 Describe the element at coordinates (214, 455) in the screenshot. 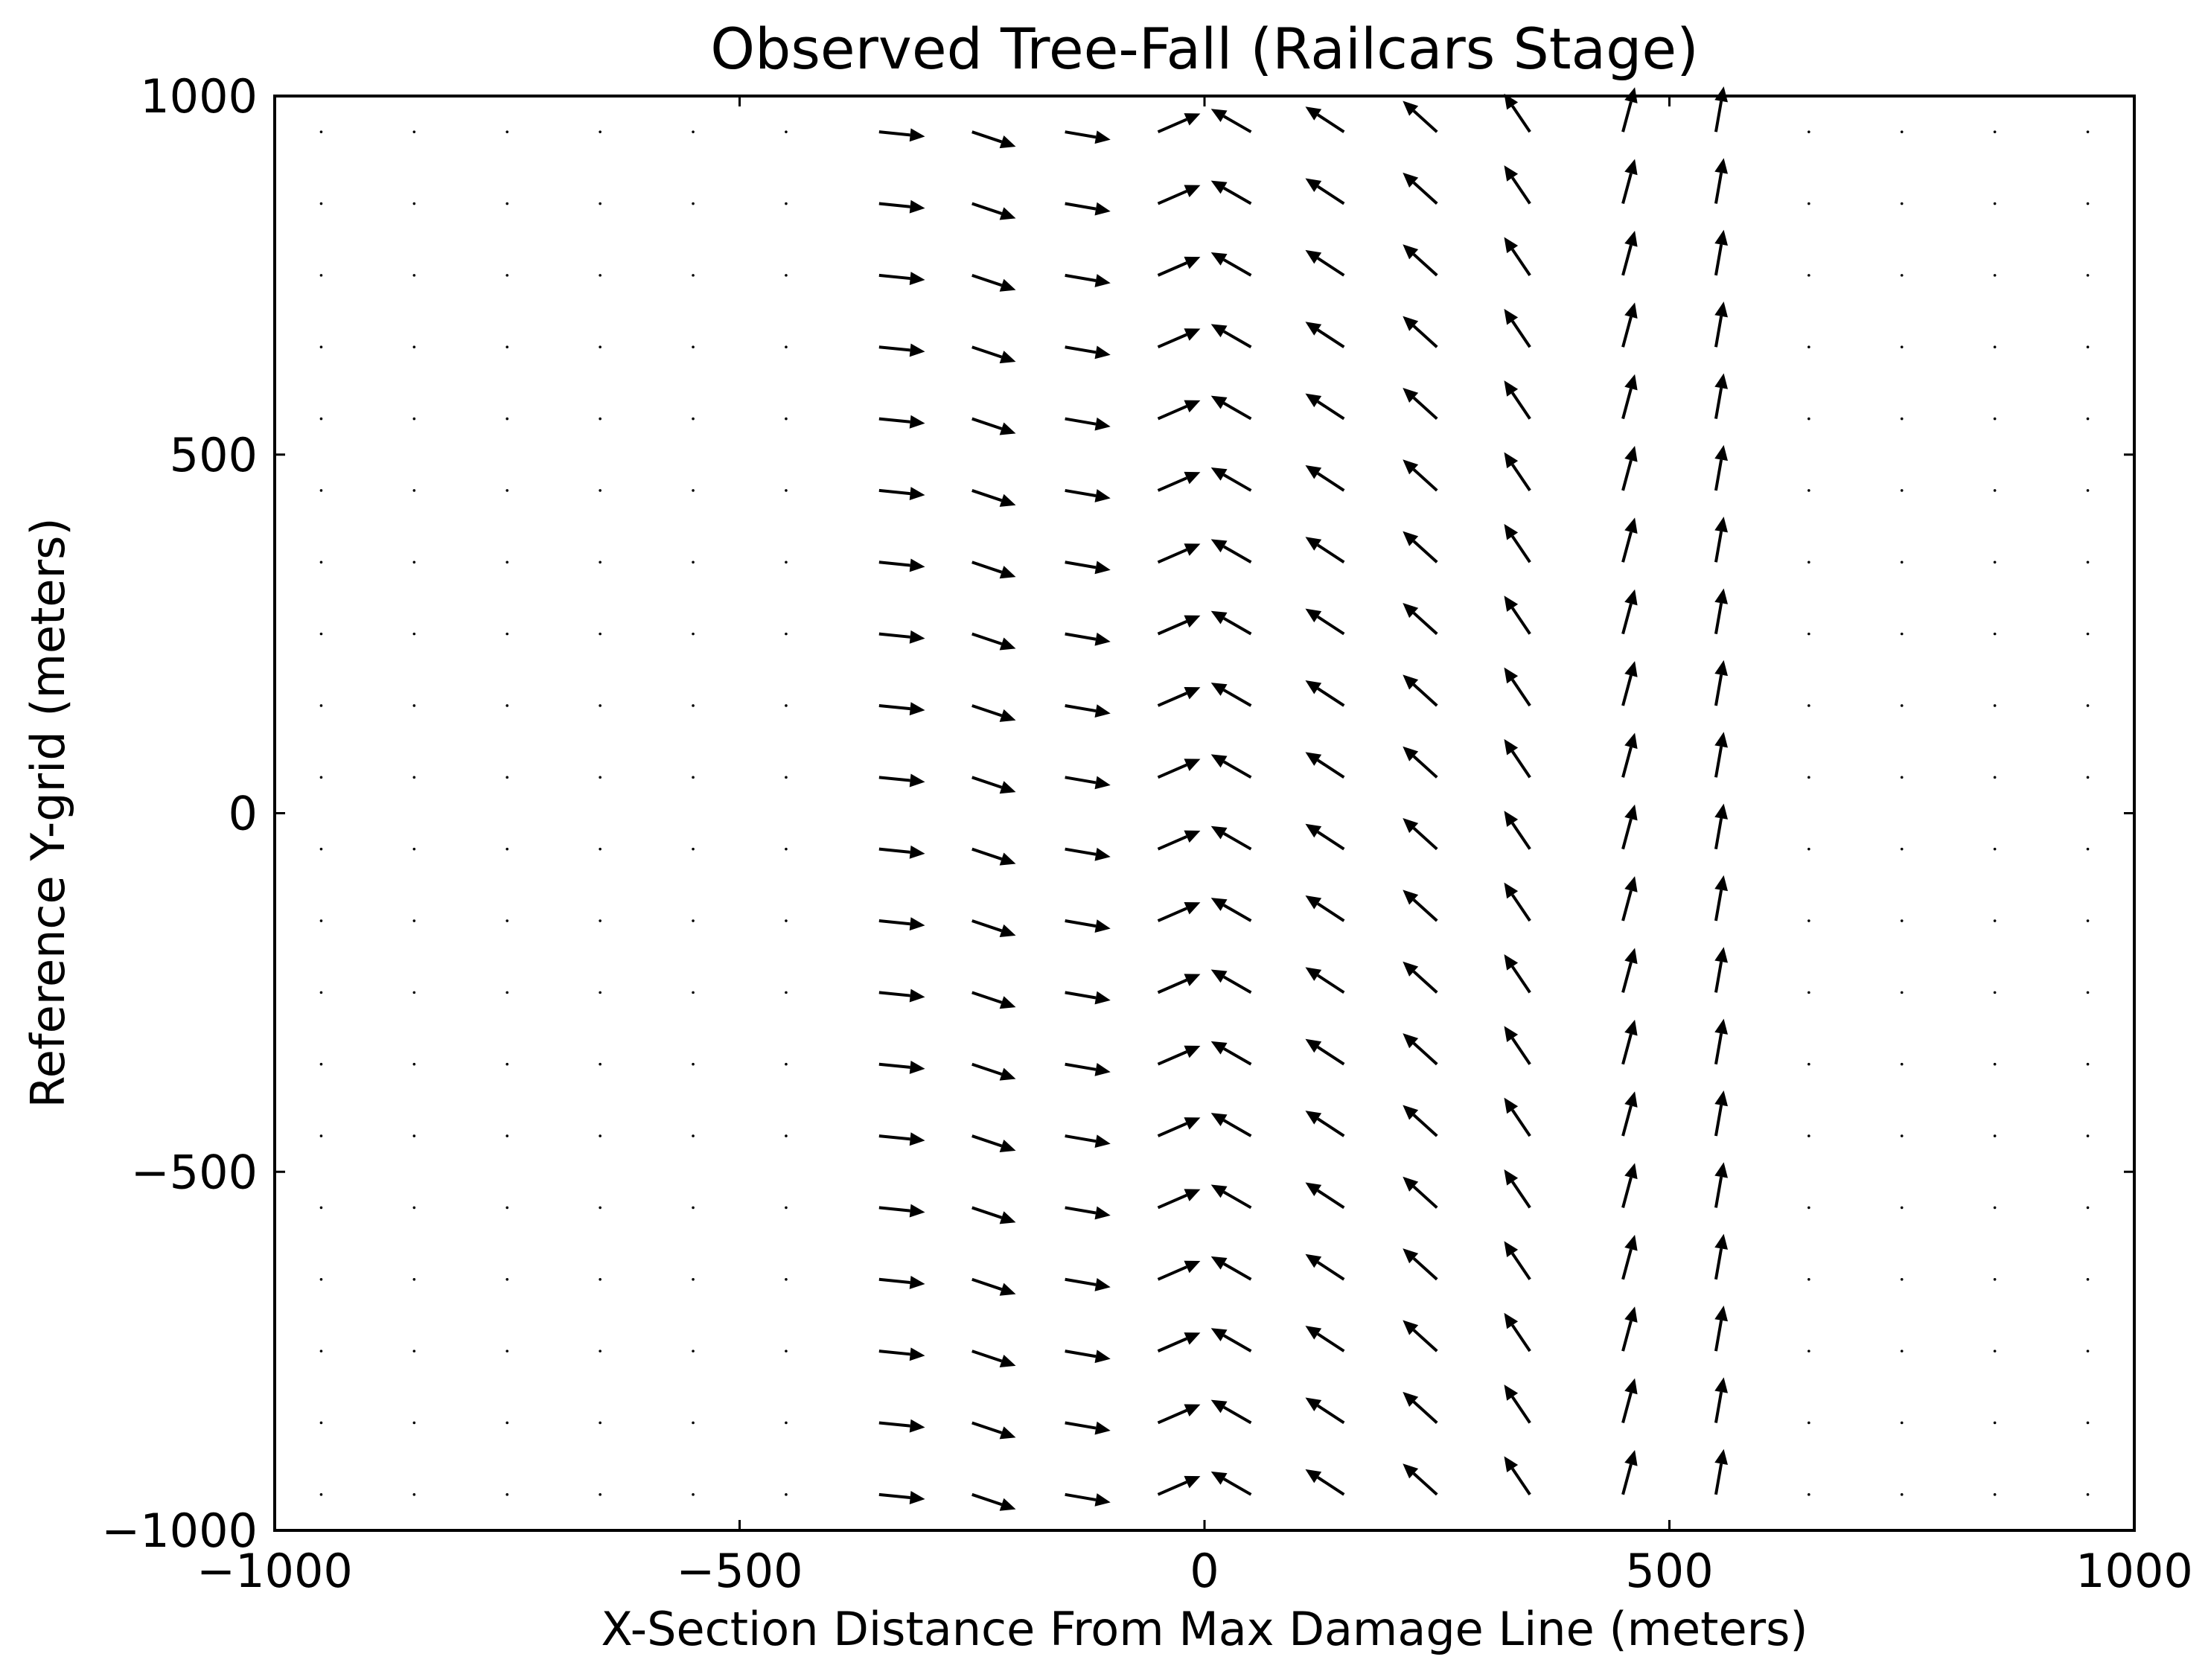

I see `y-tick-label-3: 500` at that location.